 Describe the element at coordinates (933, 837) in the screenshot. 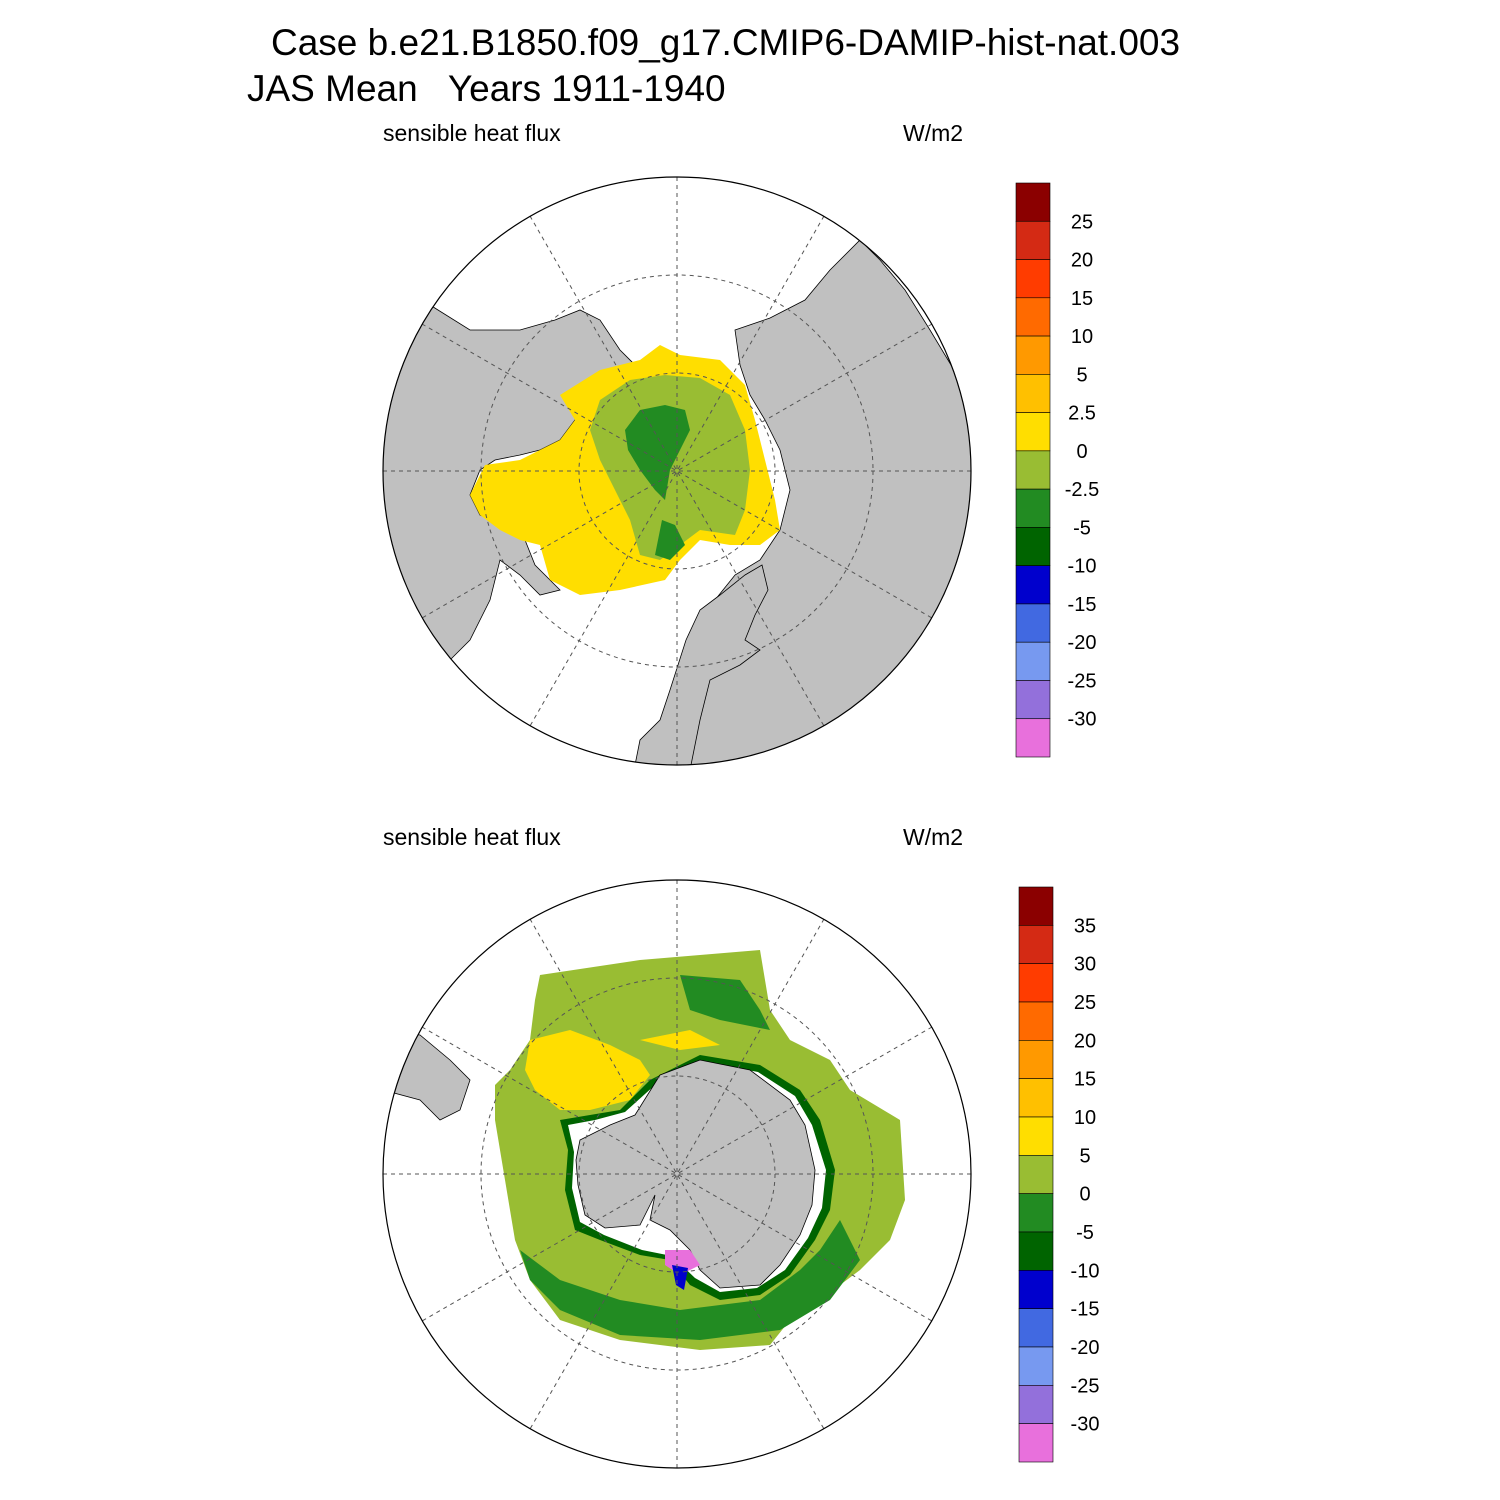

I see `south-panel-units-label: W/m2` at that location.